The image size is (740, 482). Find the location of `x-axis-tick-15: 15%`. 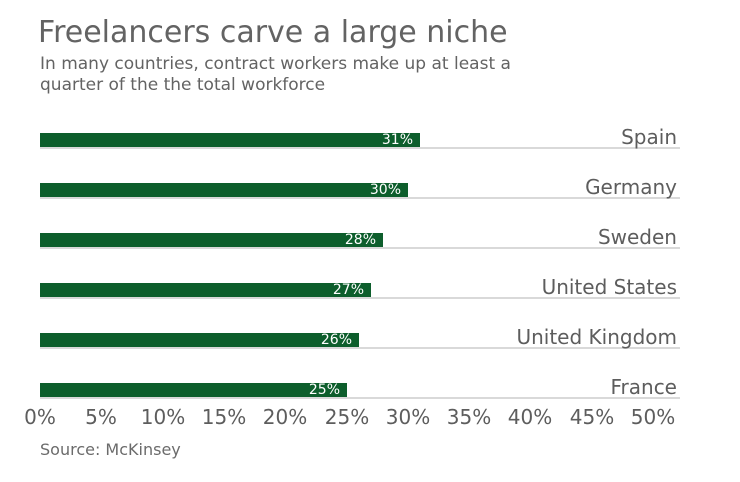

x-axis-tick-15: 15% is located at coordinates (224, 417).